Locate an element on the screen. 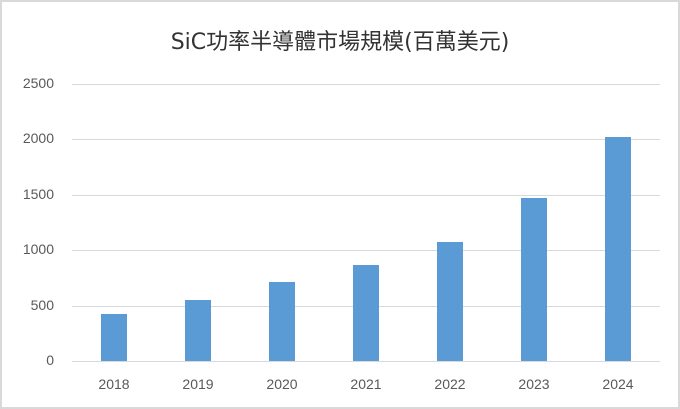 This screenshot has height=409, width=680. y-tick-label: 0 is located at coordinates (50, 360).